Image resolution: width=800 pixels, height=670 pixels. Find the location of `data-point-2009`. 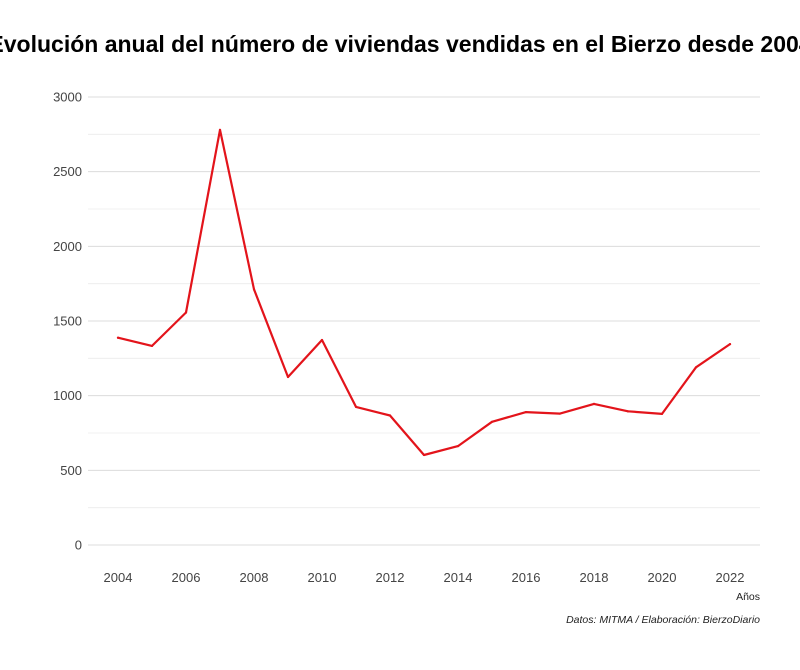

data-point-2009 is located at coordinates (288, 377).